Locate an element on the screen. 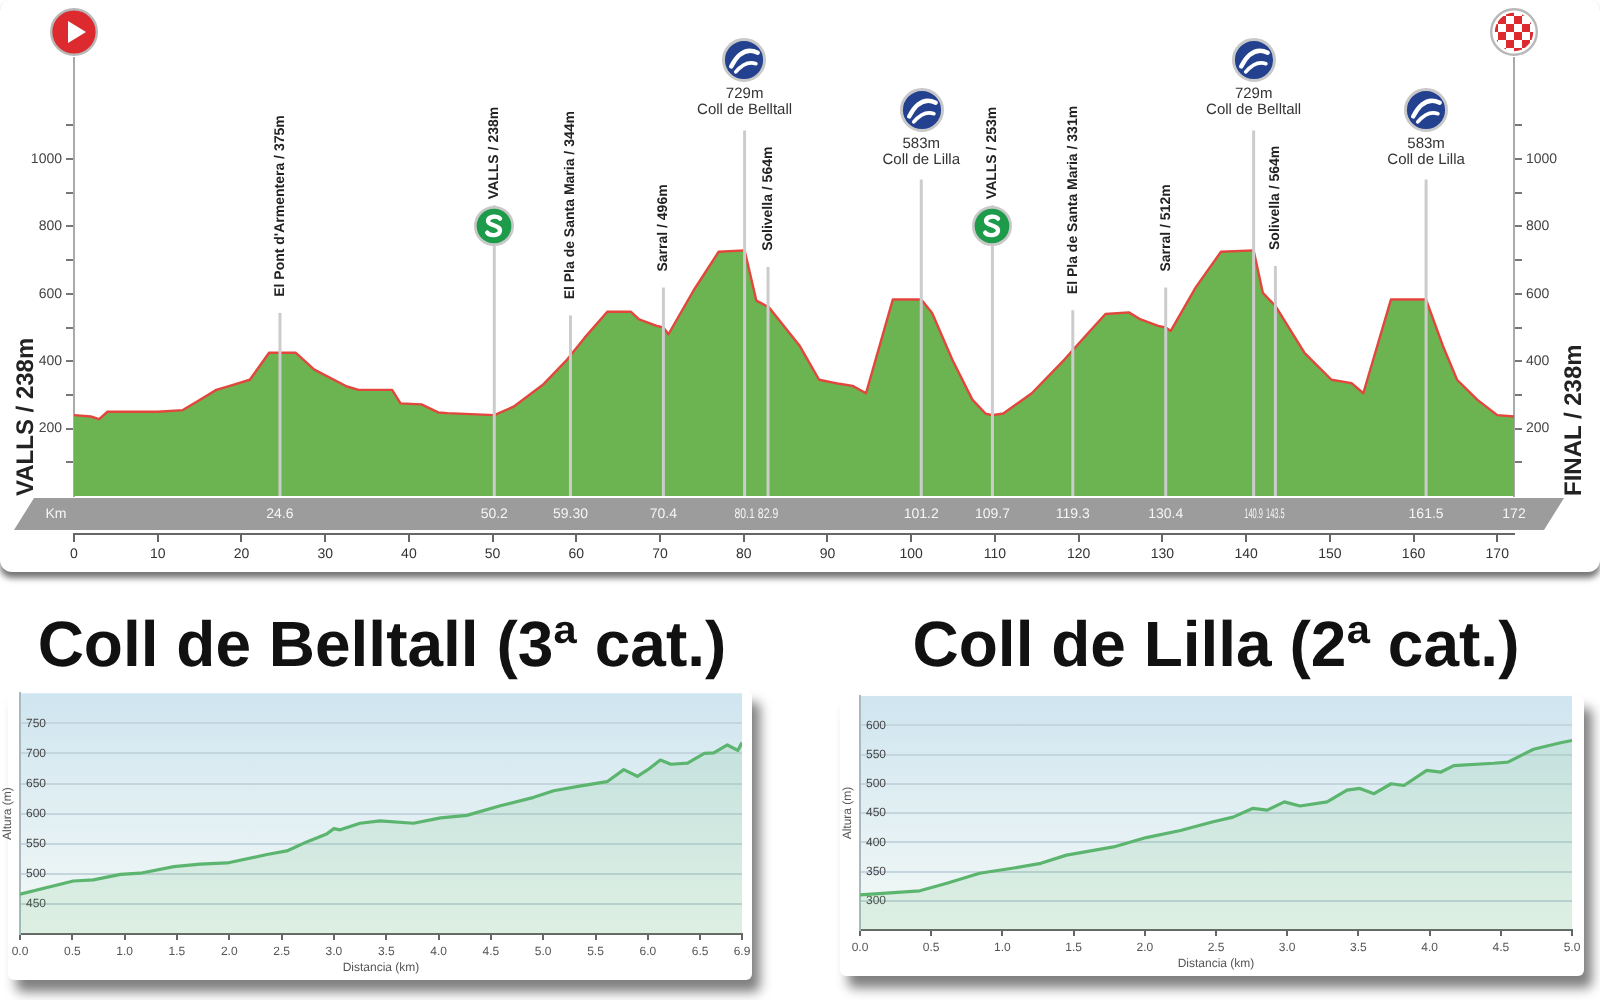  chart-title: Coll de Lilla (2ª cat.) is located at coordinates (1216, 644).